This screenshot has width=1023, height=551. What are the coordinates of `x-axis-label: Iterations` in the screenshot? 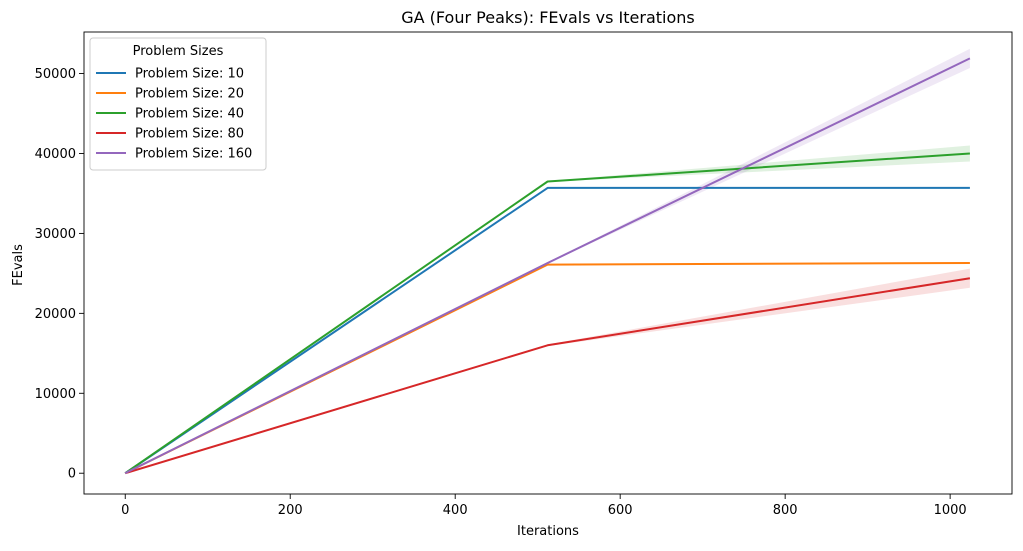 It's located at (548, 531).